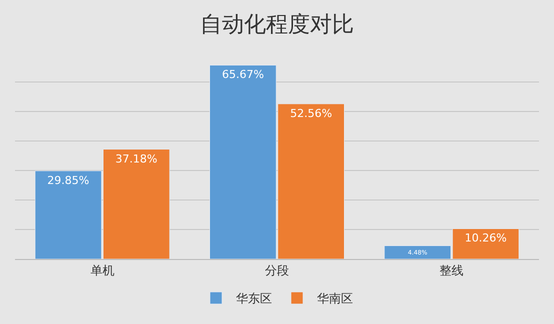  Describe the element at coordinates (485, 238) in the screenshot. I see `data-label: 10.26%` at that location.